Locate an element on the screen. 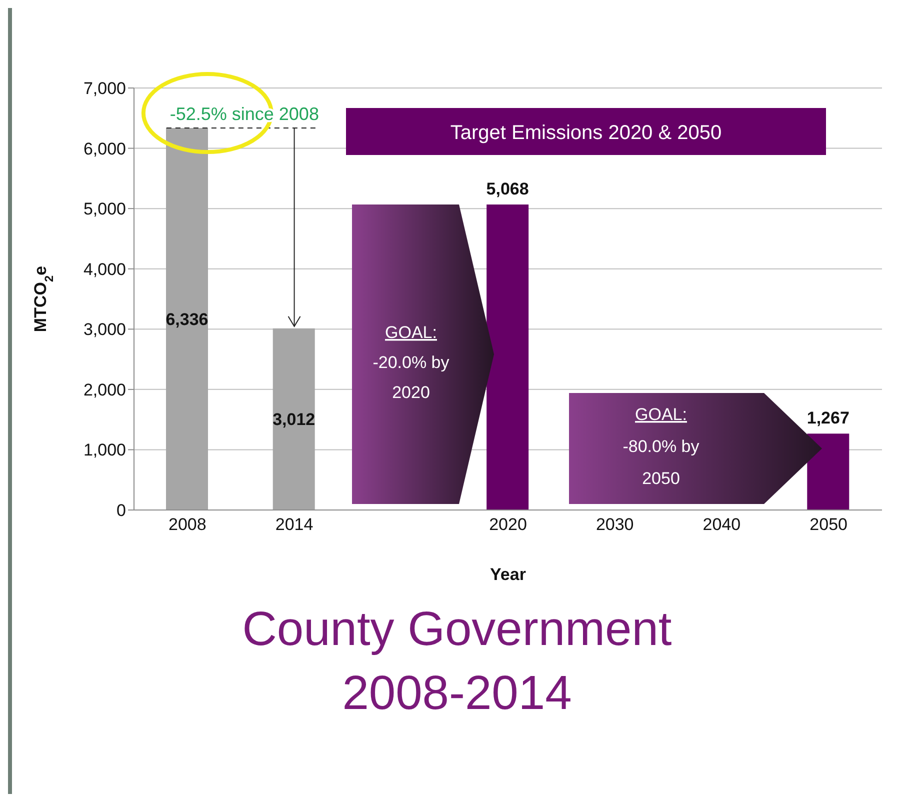  annotation: GOAL: -20.0% by 2020 is located at coordinates (411, 362).